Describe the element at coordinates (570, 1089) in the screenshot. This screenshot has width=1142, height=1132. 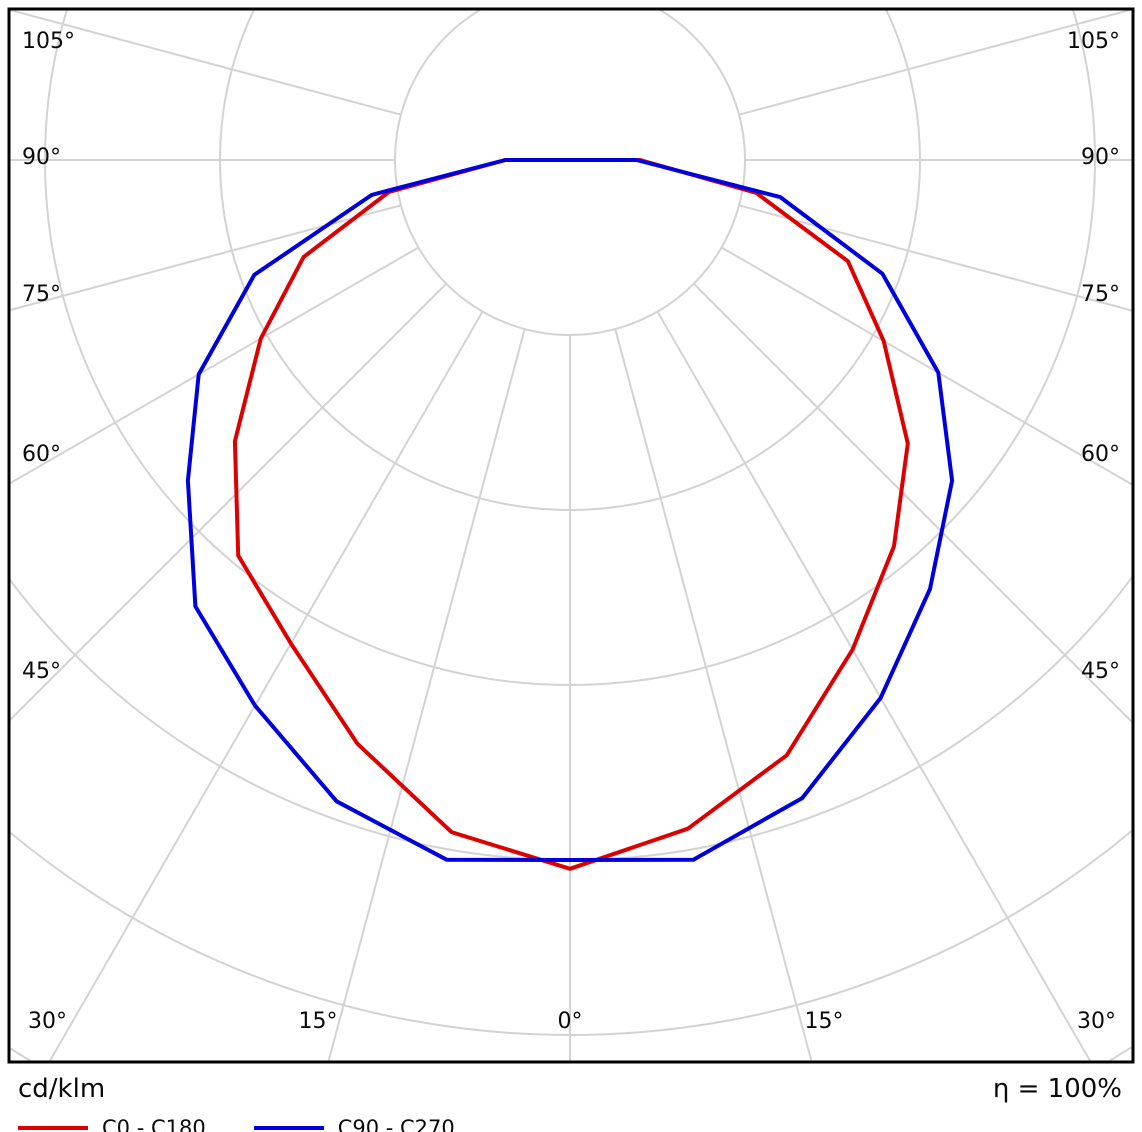
I see `footer-row: cd/klm η = 100%` at that location.